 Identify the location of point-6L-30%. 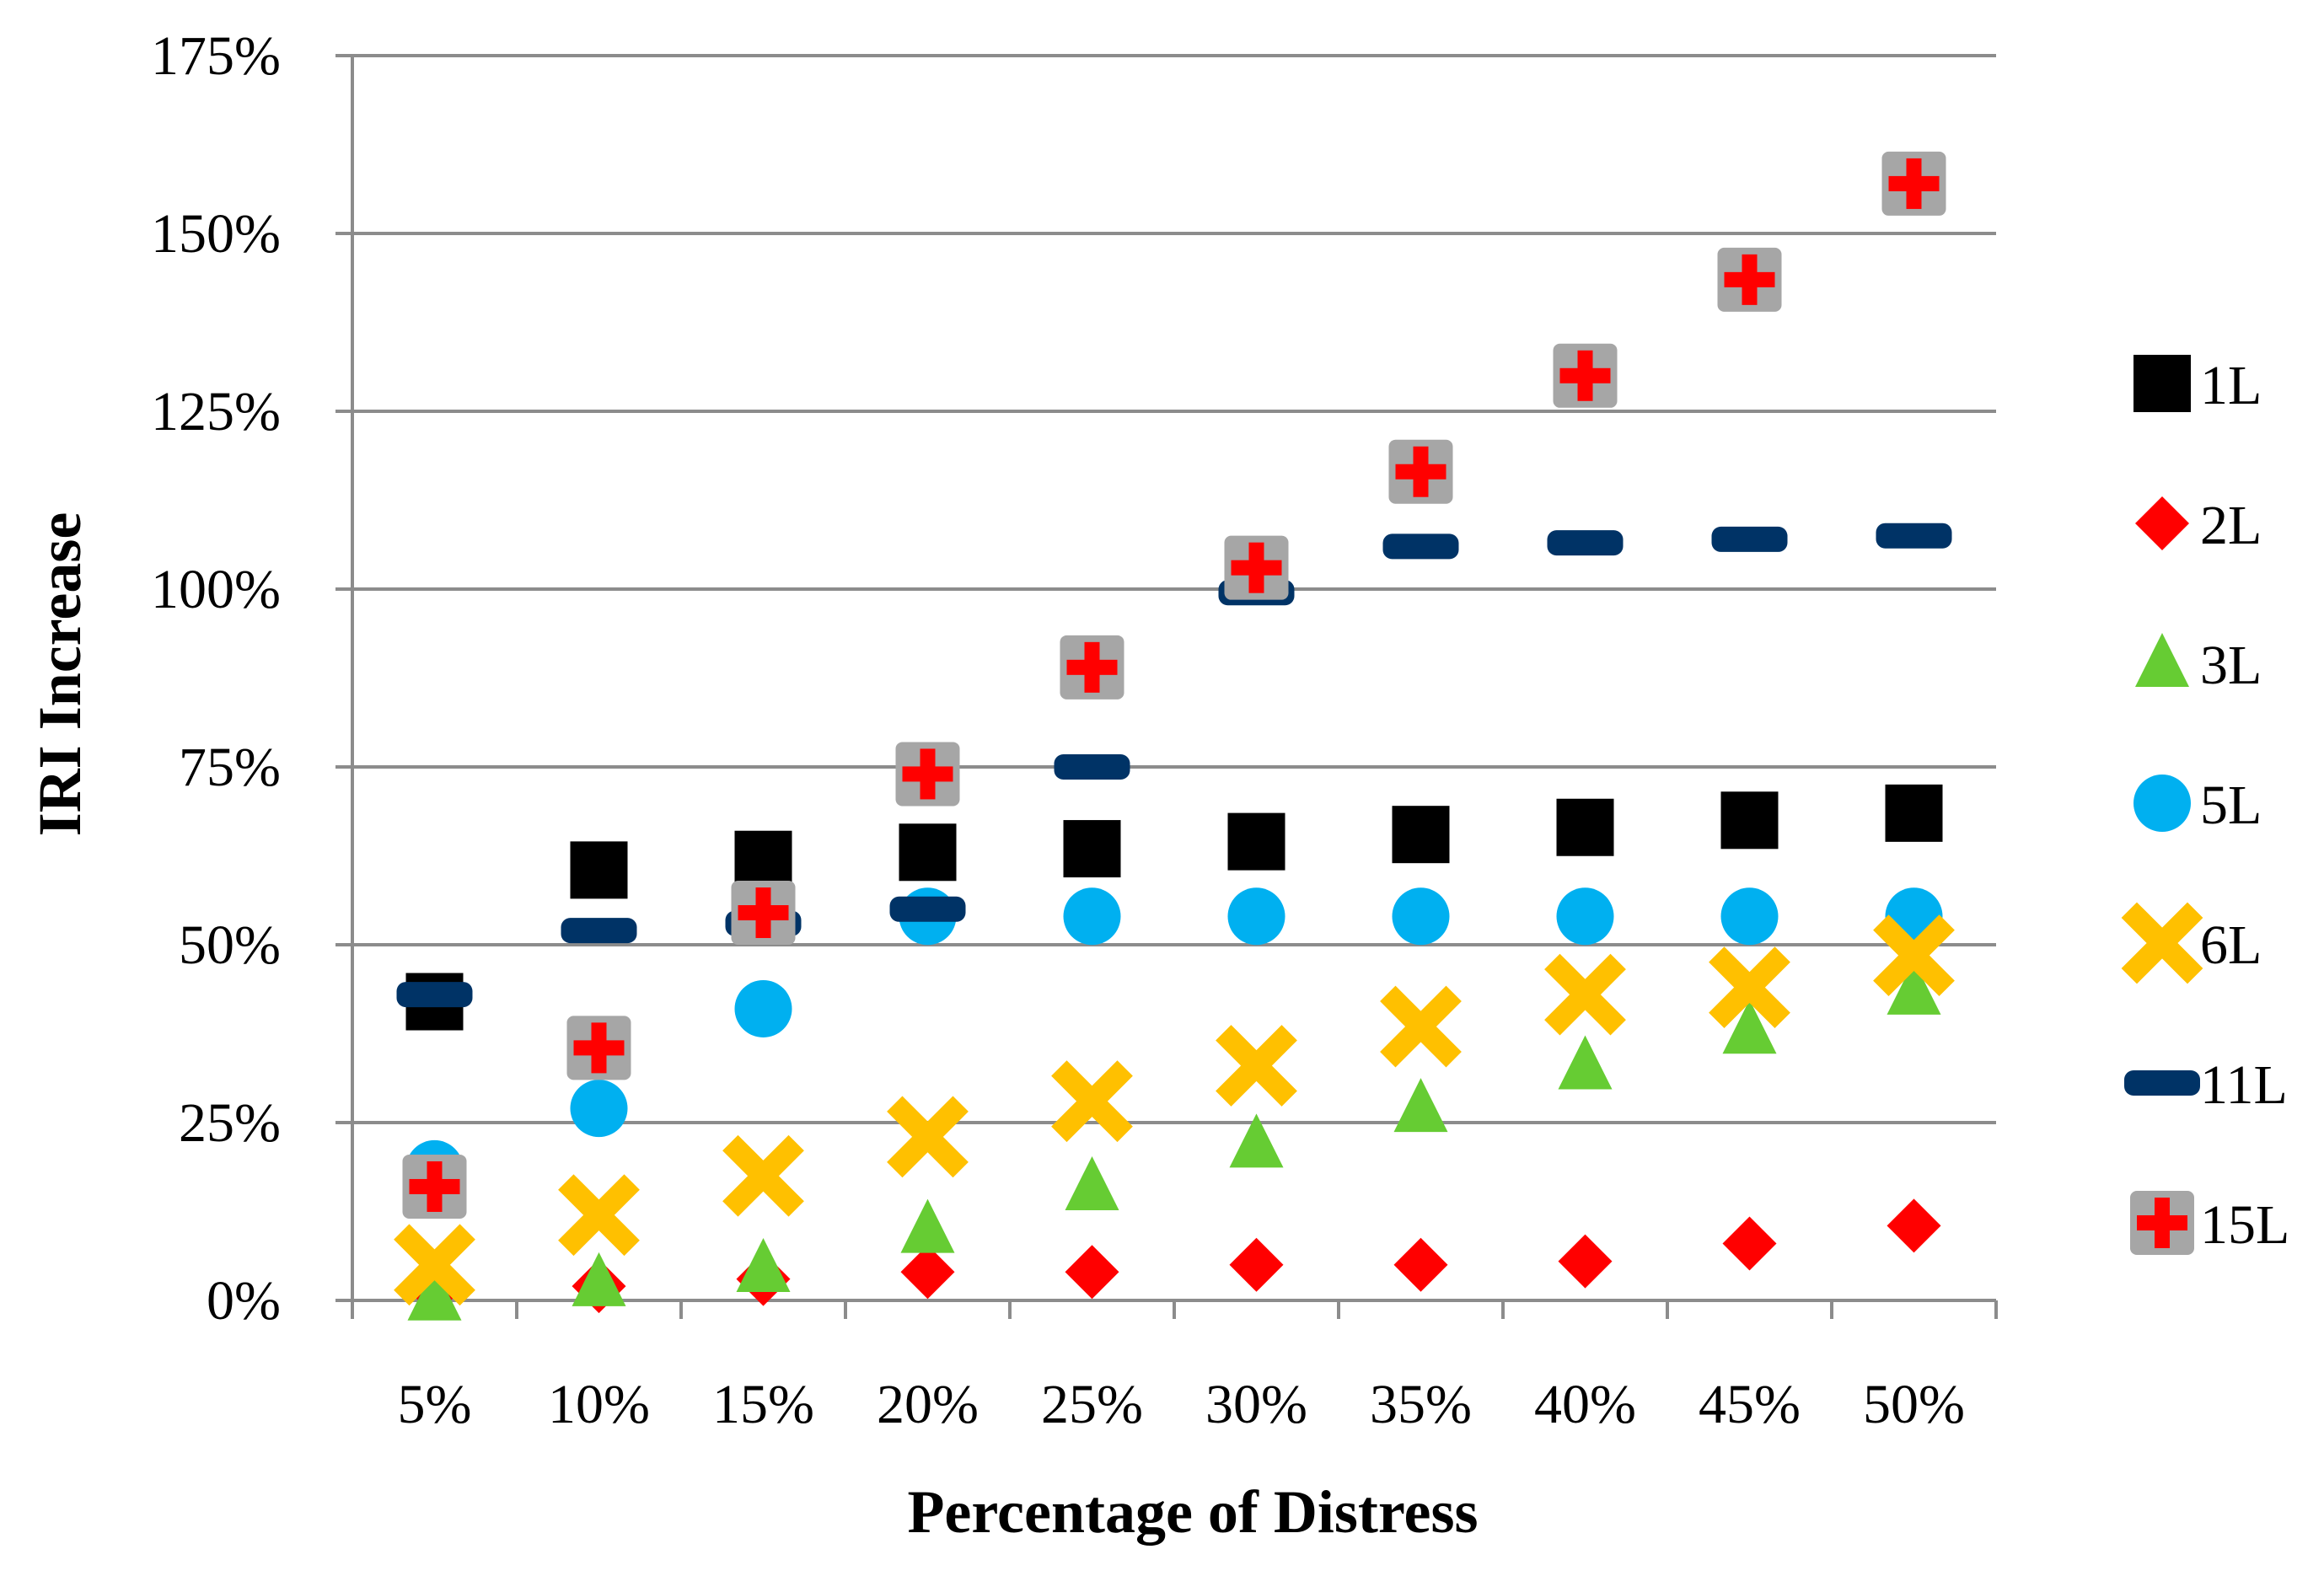
(1256, 1066).